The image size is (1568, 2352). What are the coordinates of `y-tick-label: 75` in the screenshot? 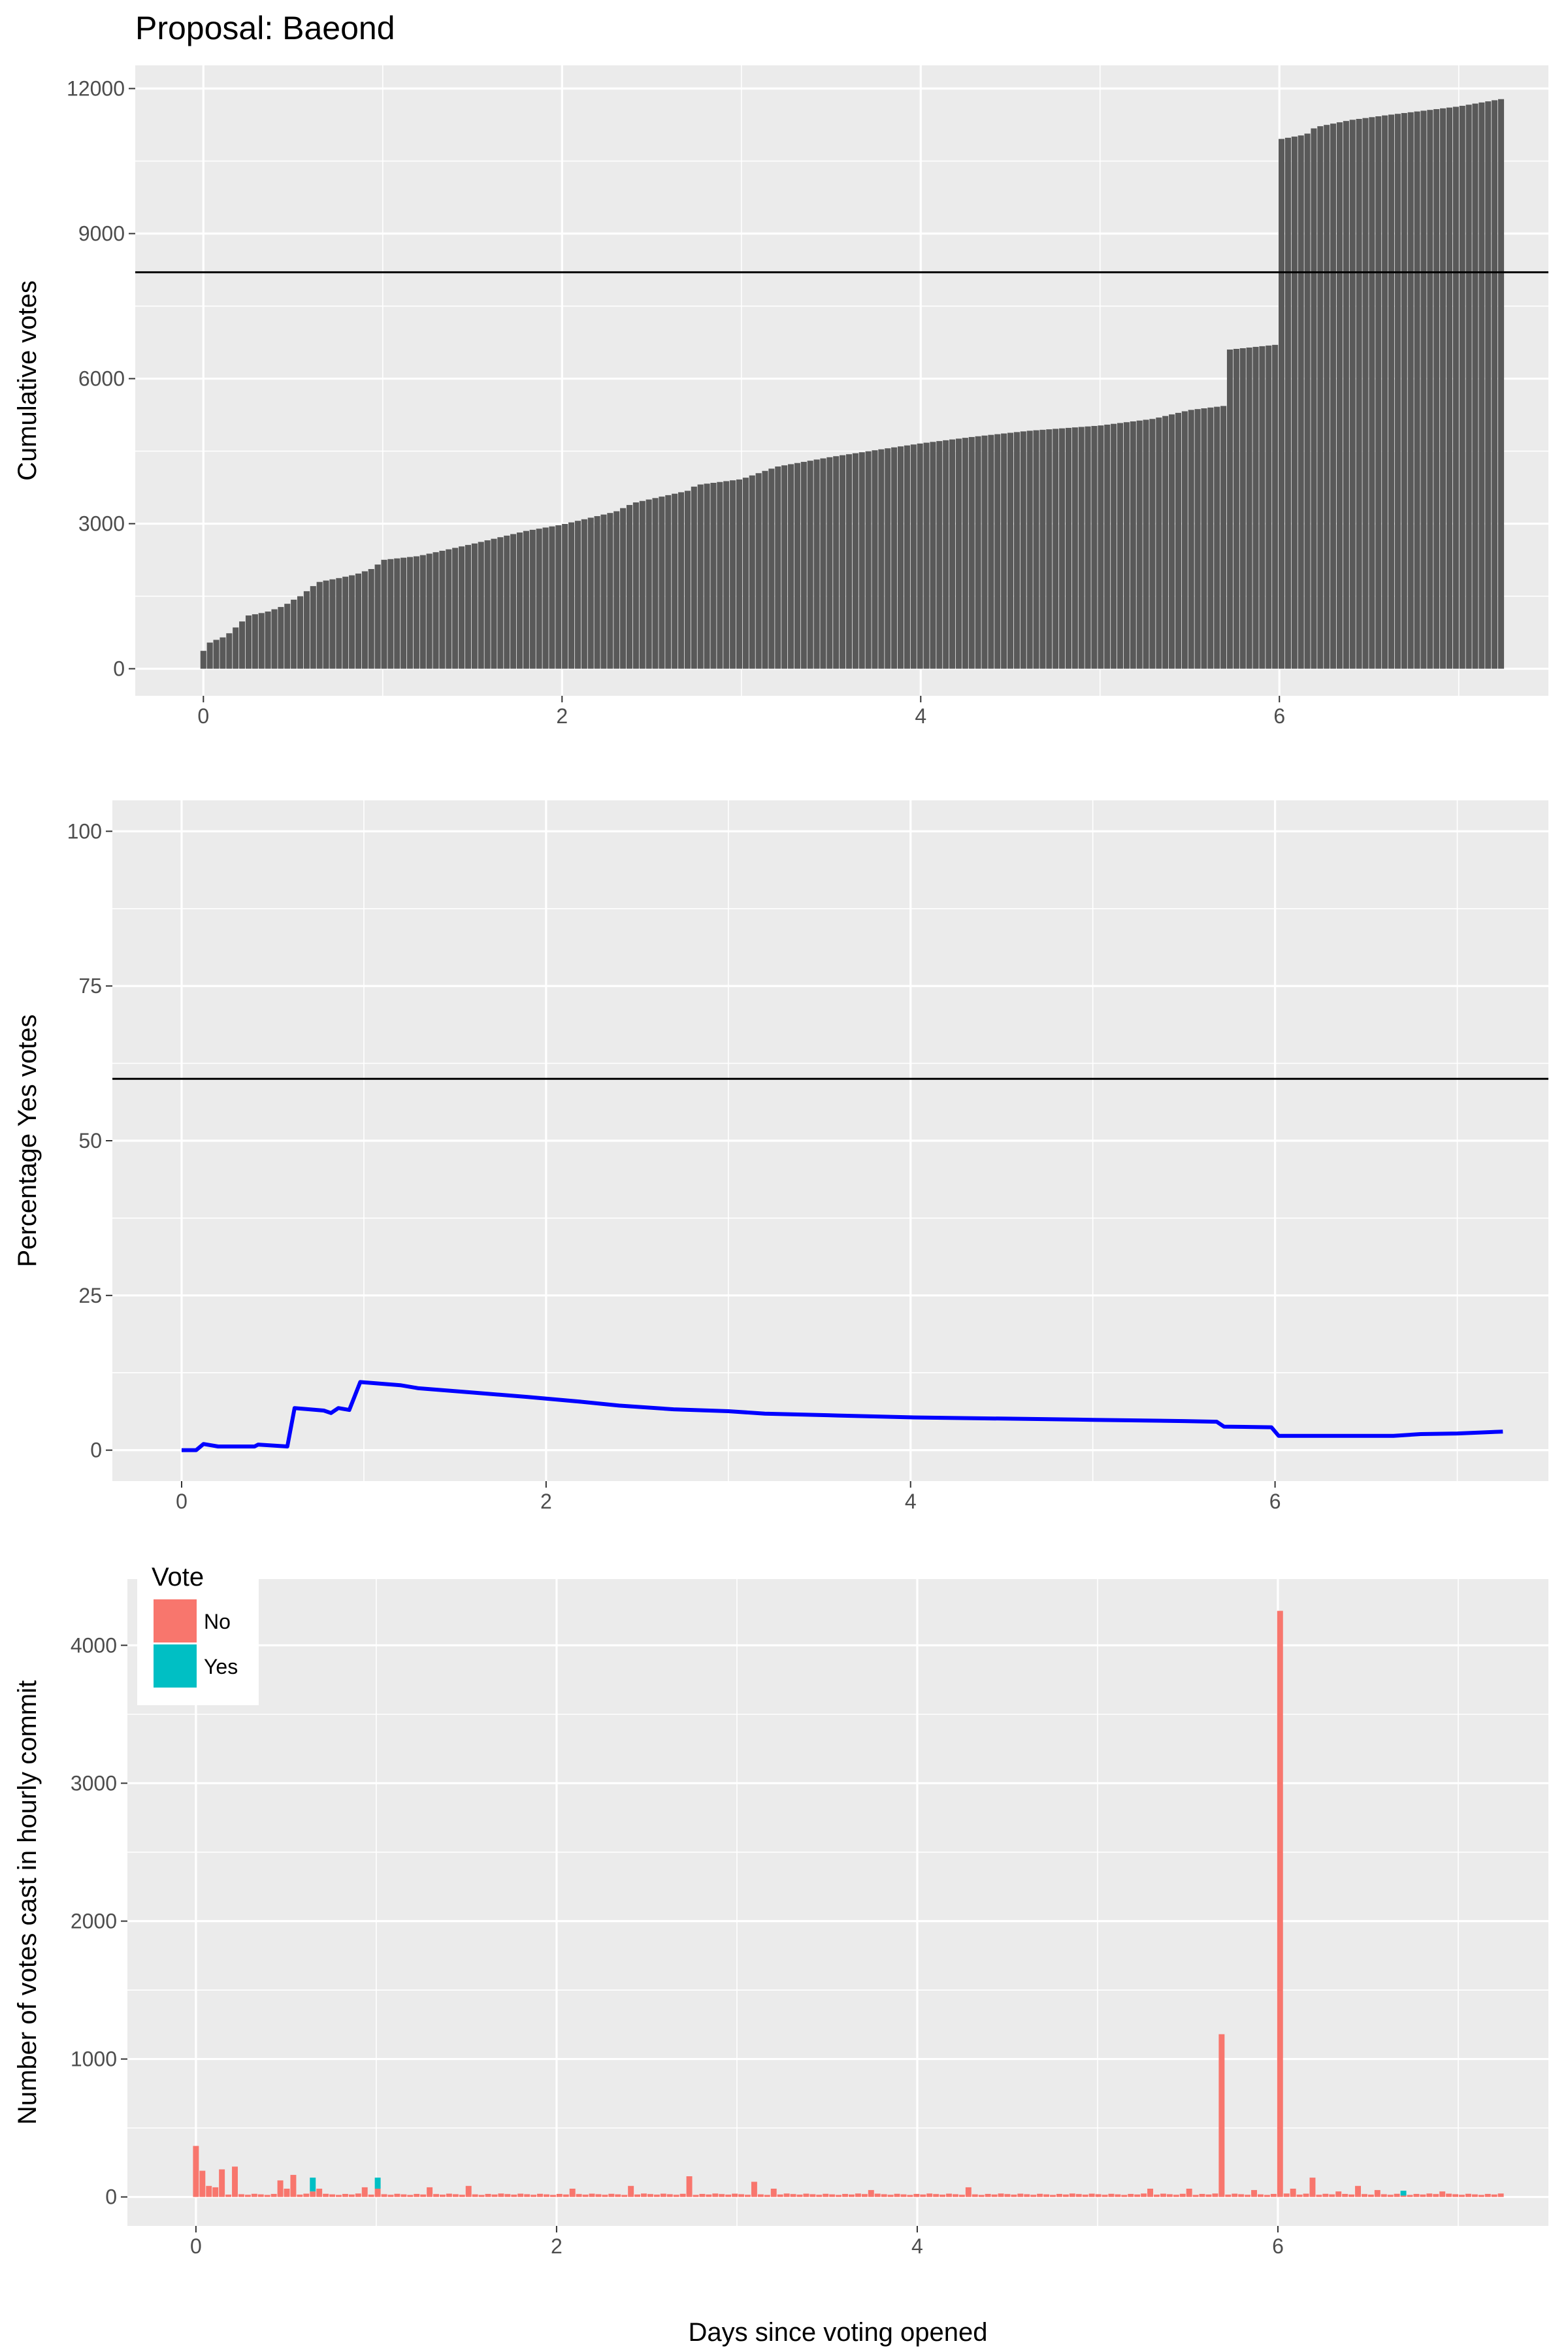 It's located at (90, 986).